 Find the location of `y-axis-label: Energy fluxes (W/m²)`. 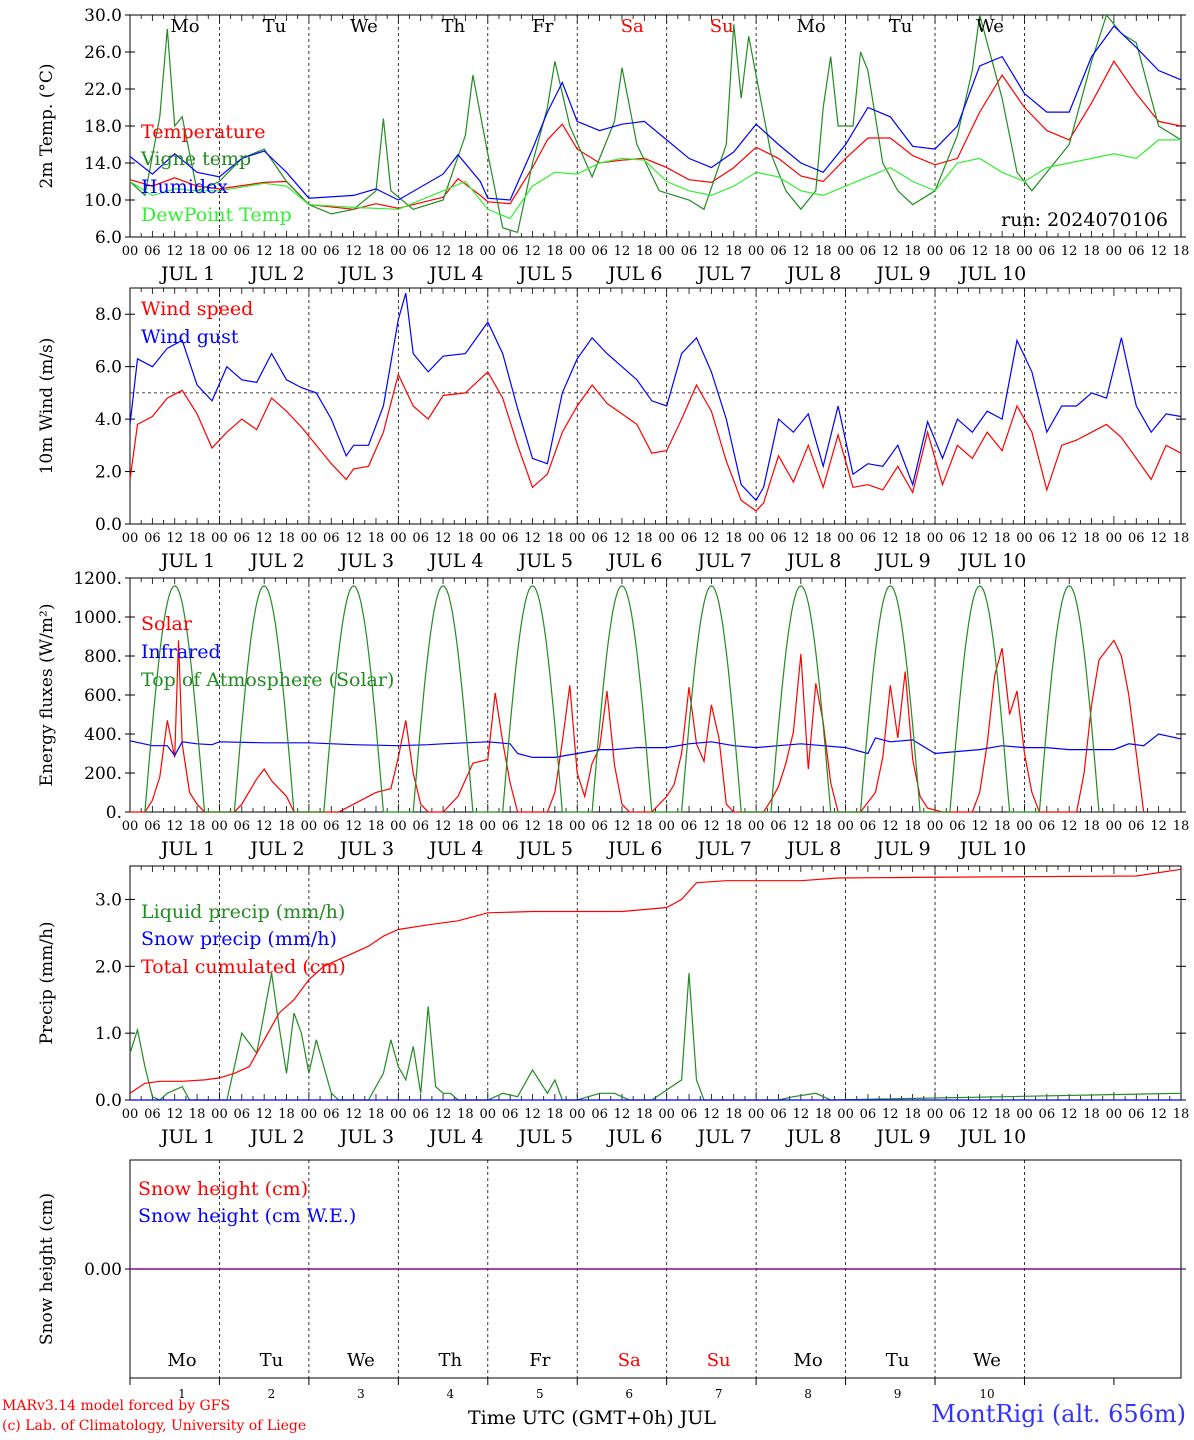

y-axis-label: Energy fluxes (W/m²) is located at coordinates (47, 695).